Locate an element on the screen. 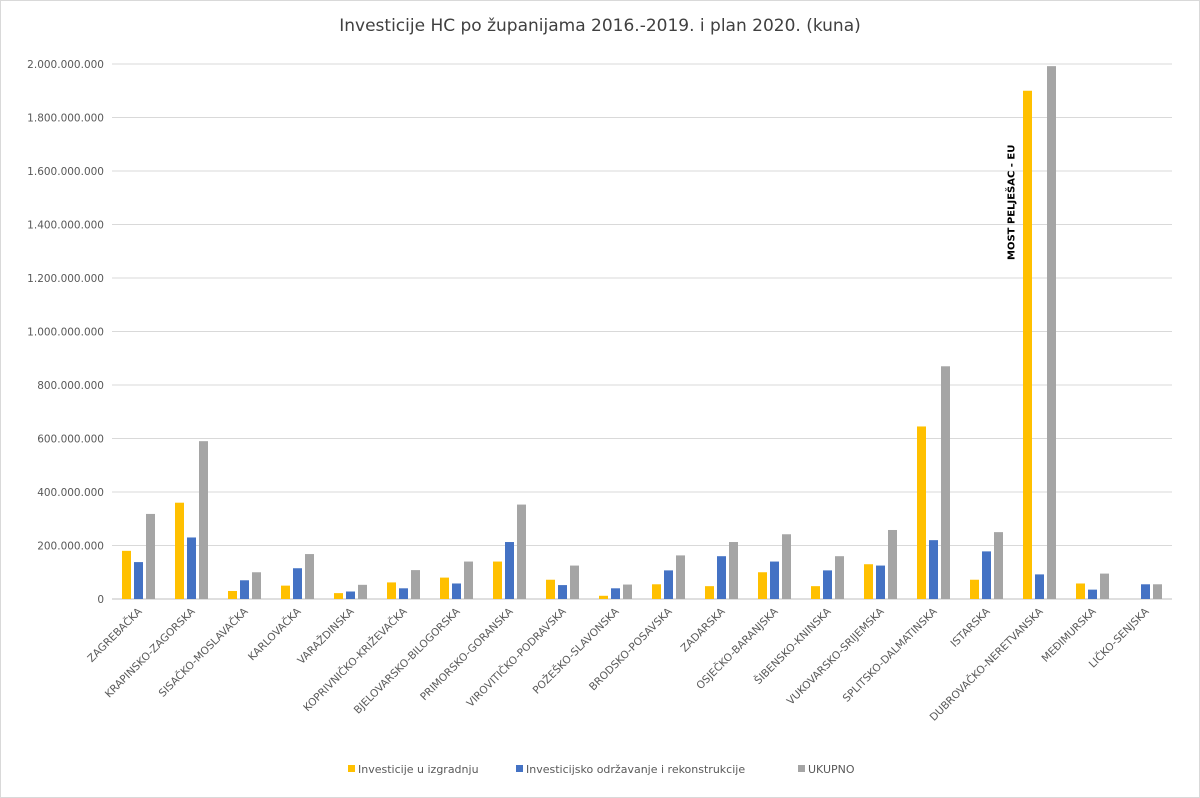 This screenshot has height=798, width=1200. x-category-label: PRIMORSKO-GORANSKA is located at coordinates (467, 654).